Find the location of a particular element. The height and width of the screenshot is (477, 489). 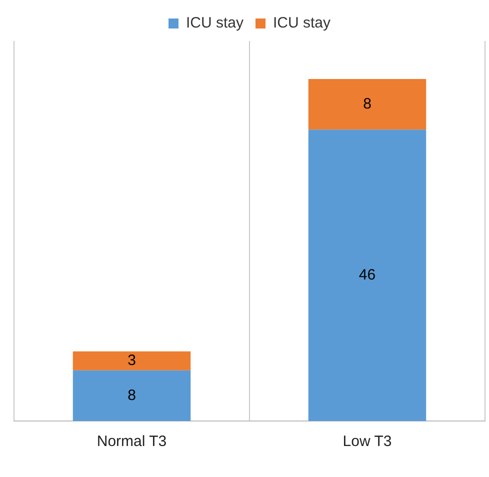

x-tick-label: Normal T3 is located at coordinates (131, 441).